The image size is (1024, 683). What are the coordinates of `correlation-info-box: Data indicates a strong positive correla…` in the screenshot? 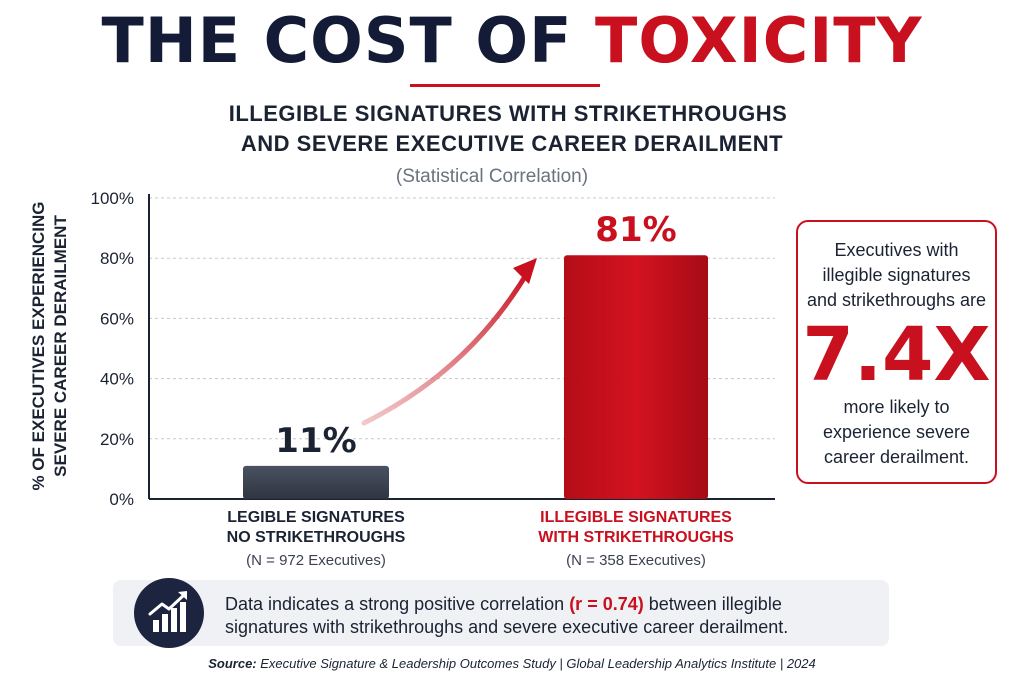 It's located at (501, 613).